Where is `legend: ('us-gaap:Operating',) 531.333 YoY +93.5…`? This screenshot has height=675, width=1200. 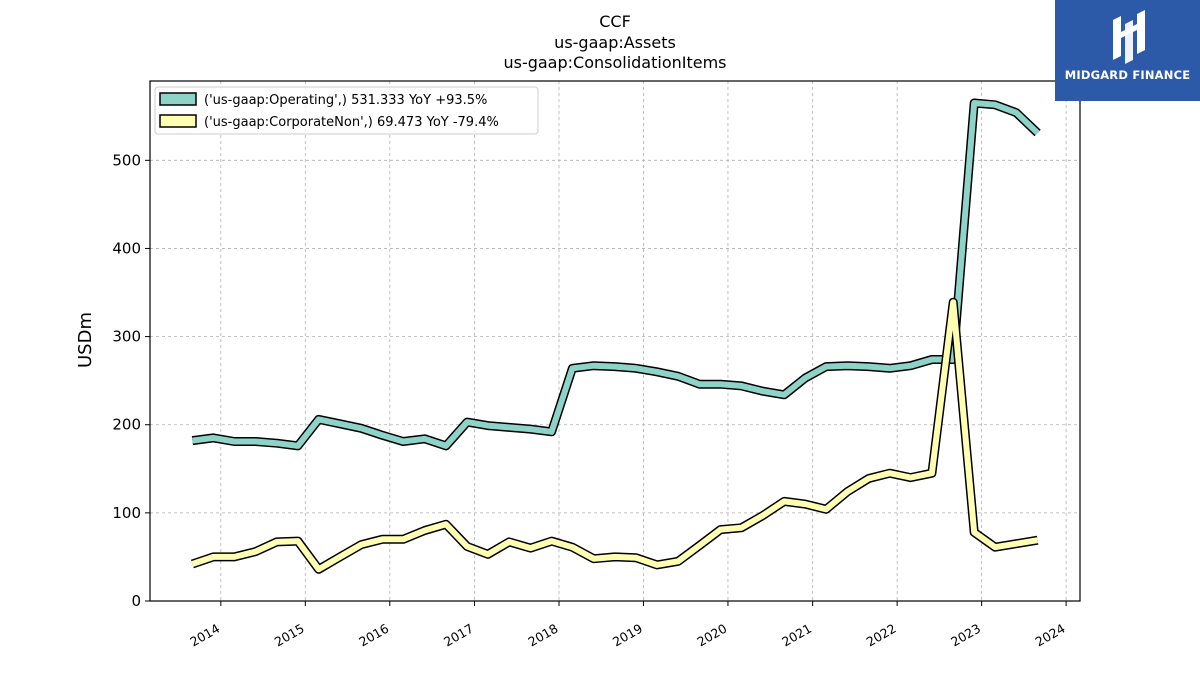
legend: ('us-gaap:Operating',) 531.333 YoY +93.5… is located at coordinates (346, 110).